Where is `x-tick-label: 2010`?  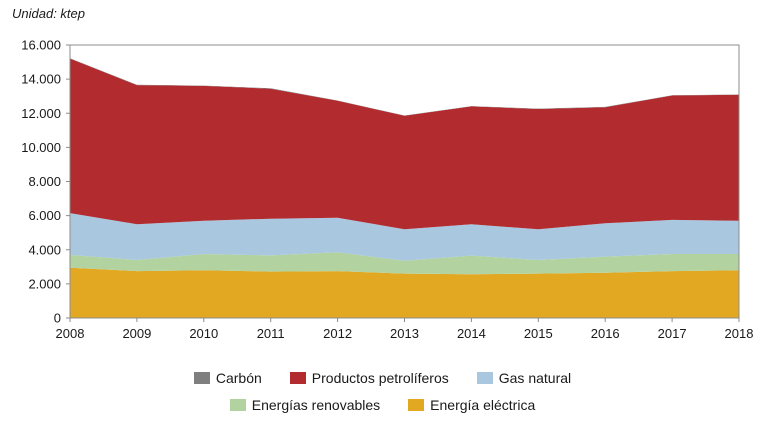
x-tick-label: 2010 is located at coordinates (203, 333).